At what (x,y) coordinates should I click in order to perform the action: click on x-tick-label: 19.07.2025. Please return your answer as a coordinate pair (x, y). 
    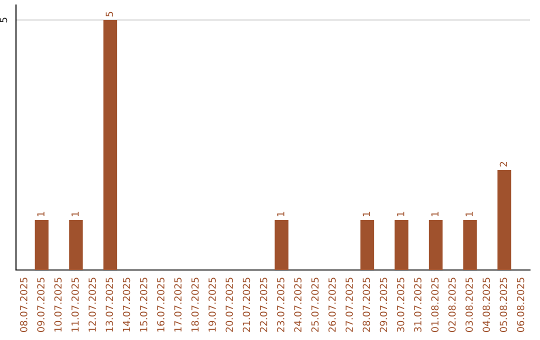
    Looking at the image, I should click on (212, 305).